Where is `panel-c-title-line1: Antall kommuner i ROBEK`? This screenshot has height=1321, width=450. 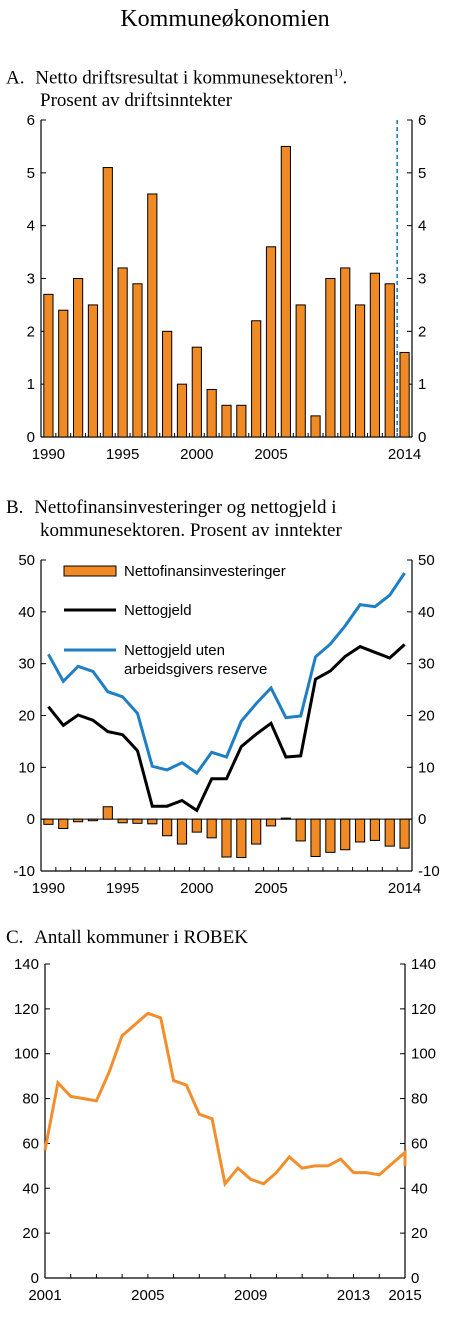
panel-c-title-line1: Antall kommuner i ROBEK is located at coordinates (141, 937).